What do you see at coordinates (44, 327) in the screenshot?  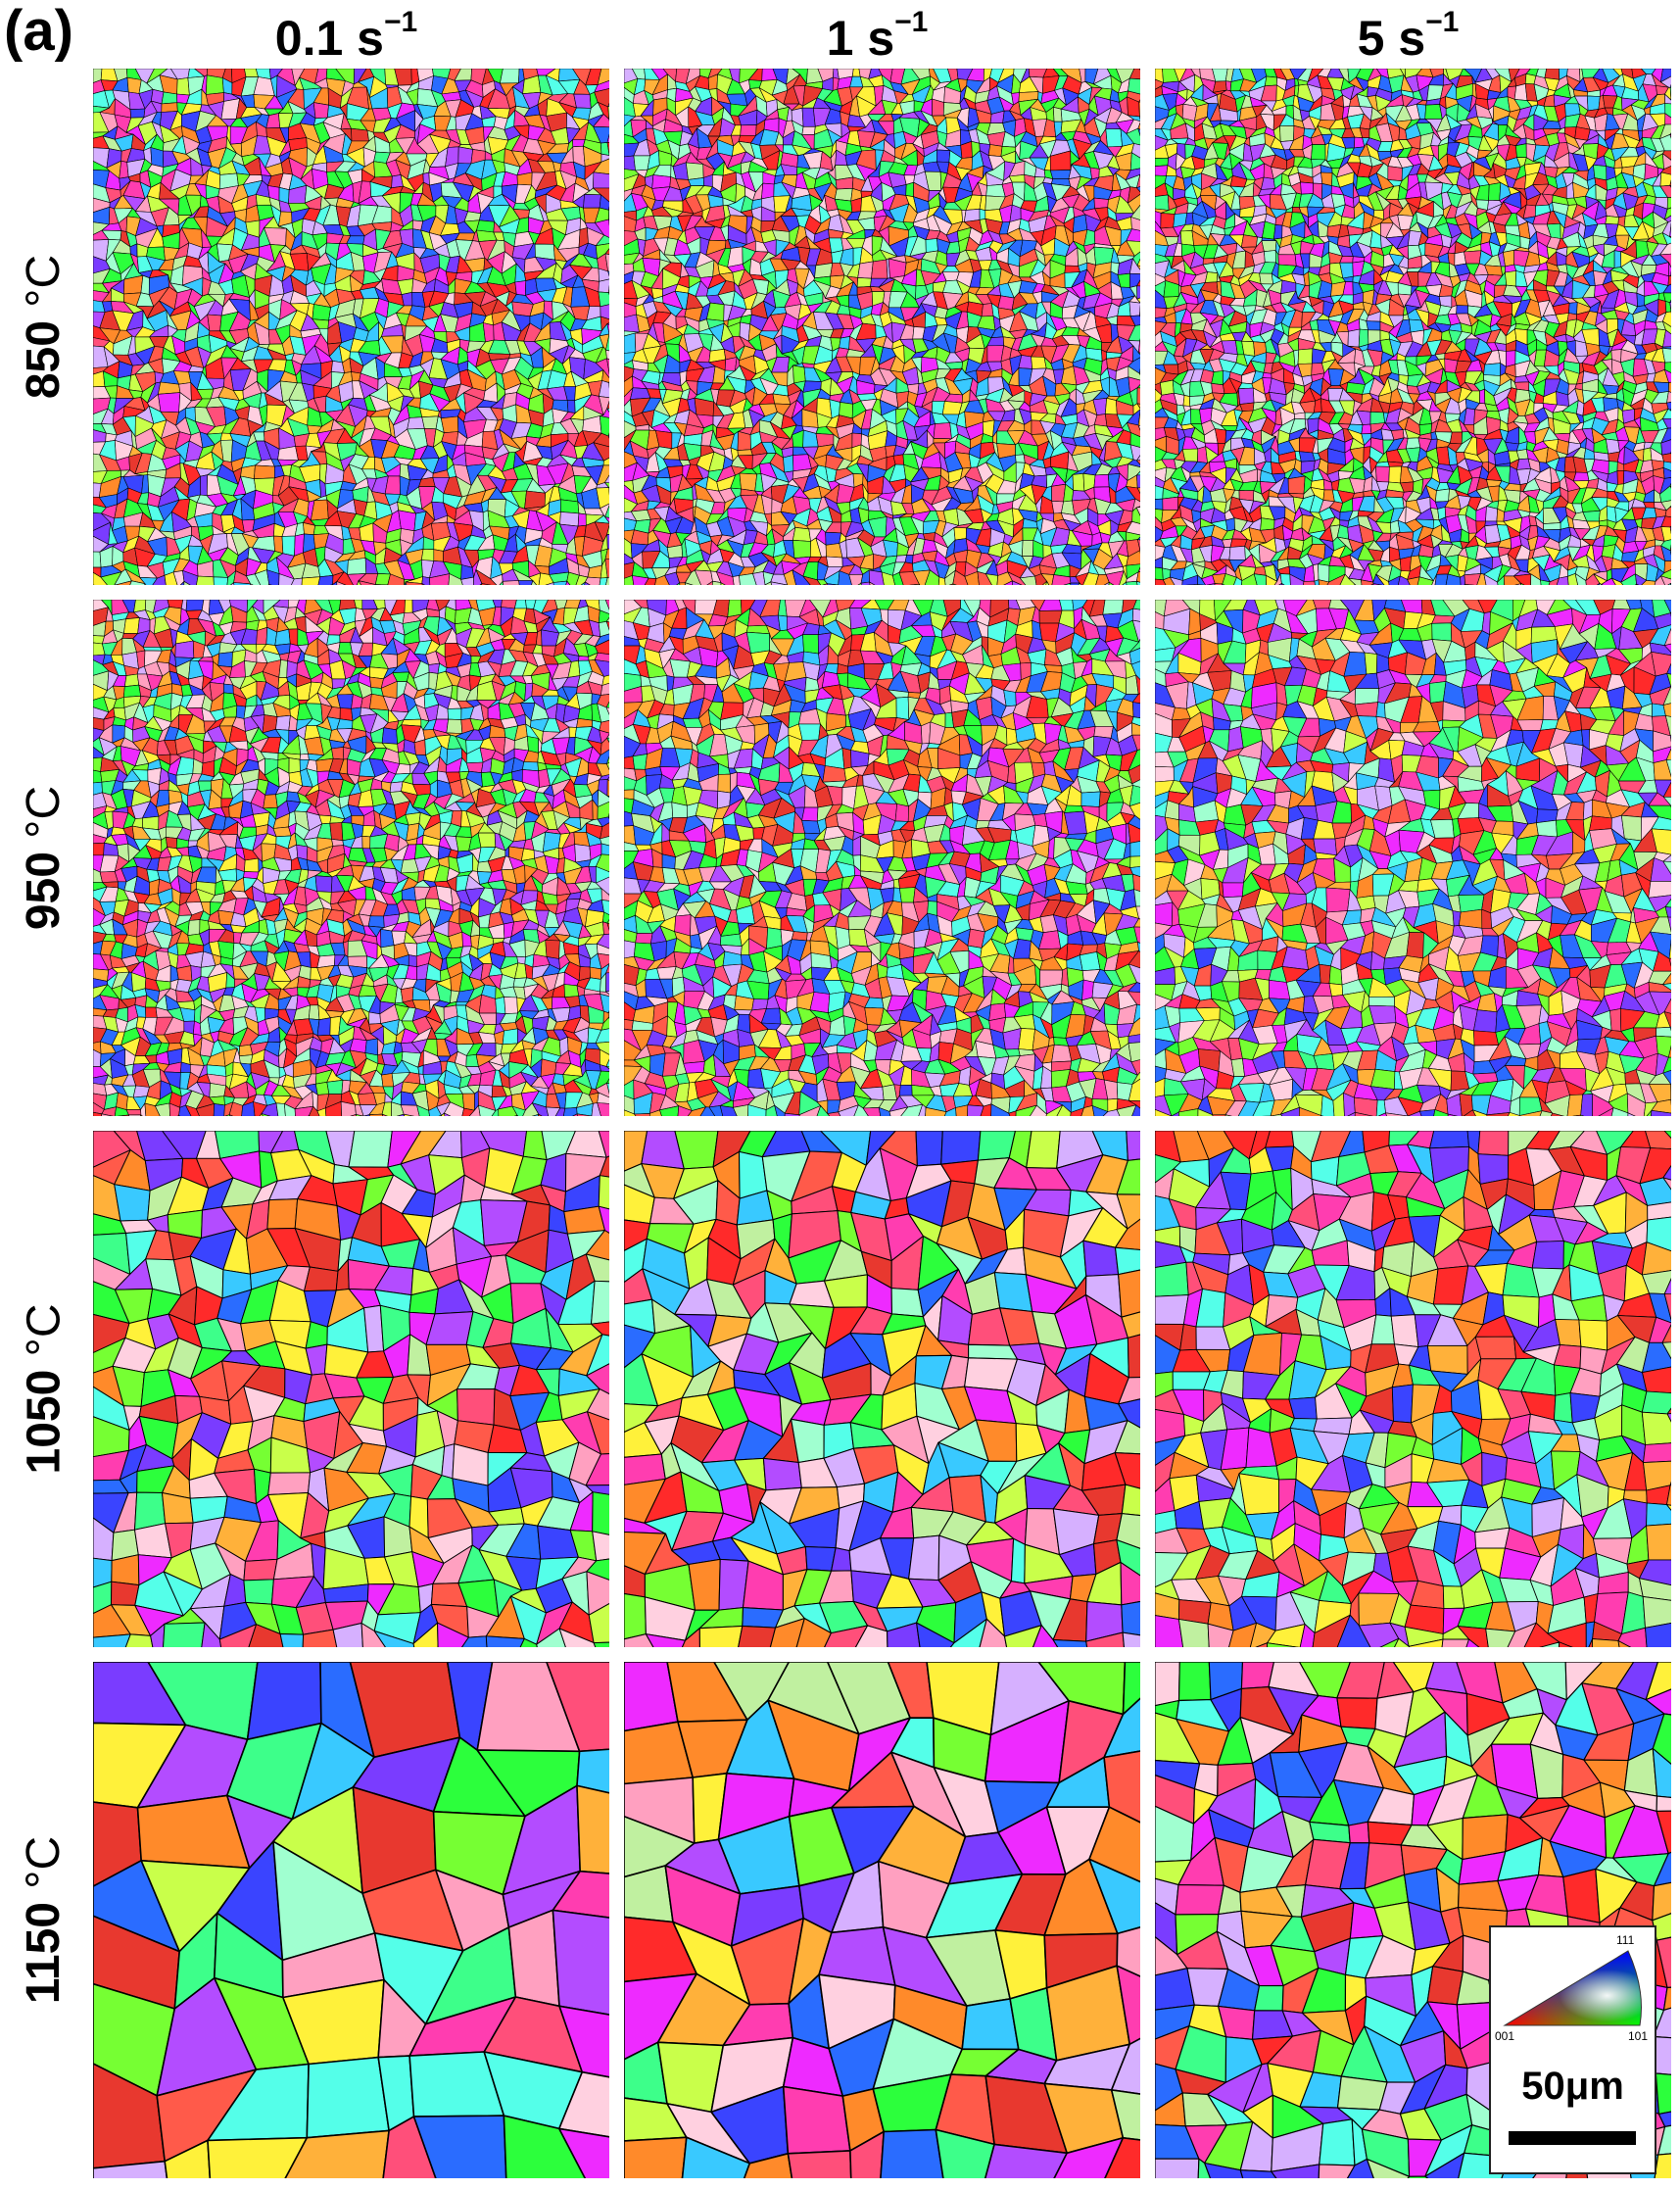 I see `row-label-text: 850 °C` at bounding box center [44, 327].